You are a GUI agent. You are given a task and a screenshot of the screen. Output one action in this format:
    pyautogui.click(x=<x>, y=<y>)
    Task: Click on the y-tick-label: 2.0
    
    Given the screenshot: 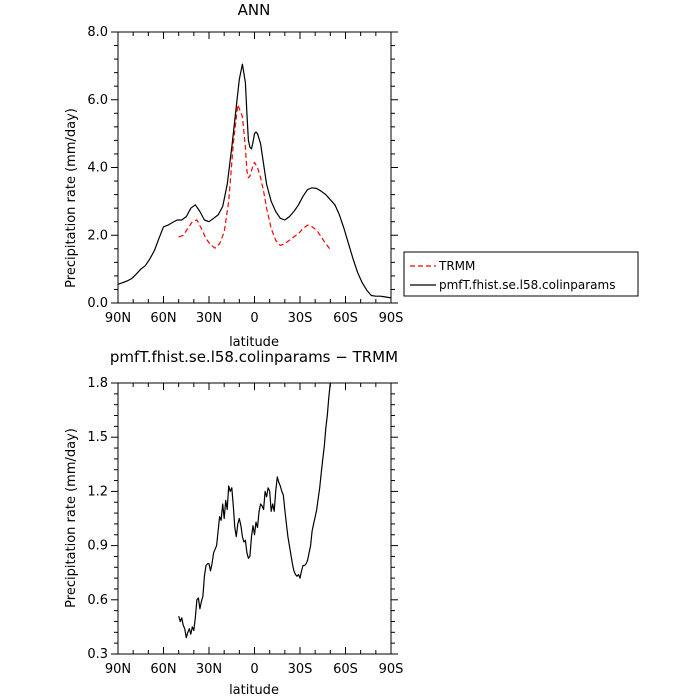 What is the action you would take?
    pyautogui.click(x=97, y=235)
    